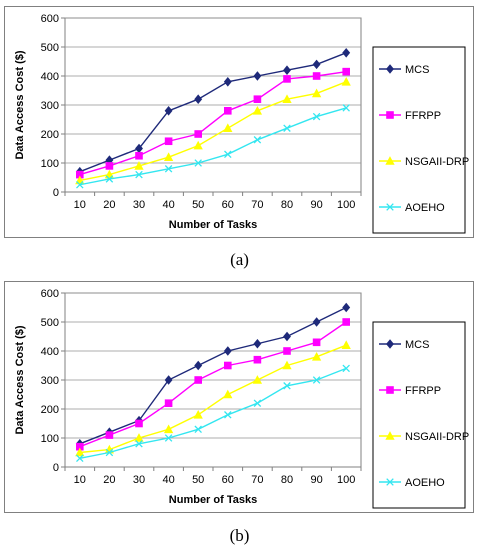 The width and height of the screenshot is (479, 550). Describe the element at coordinates (198, 480) in the screenshot. I see `x-tick-label: 50` at that location.